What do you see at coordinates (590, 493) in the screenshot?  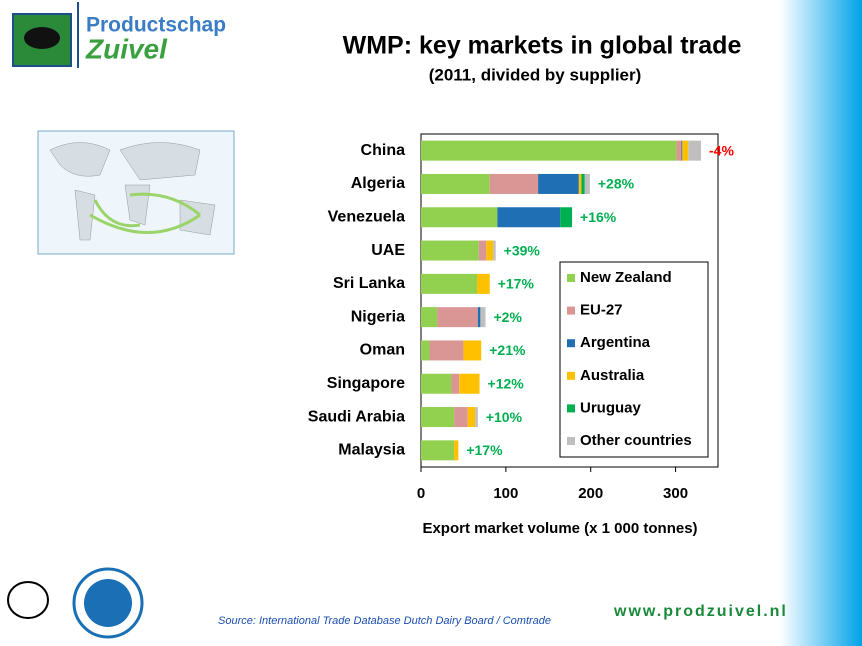 I see `x-tick-label: 200` at bounding box center [590, 493].